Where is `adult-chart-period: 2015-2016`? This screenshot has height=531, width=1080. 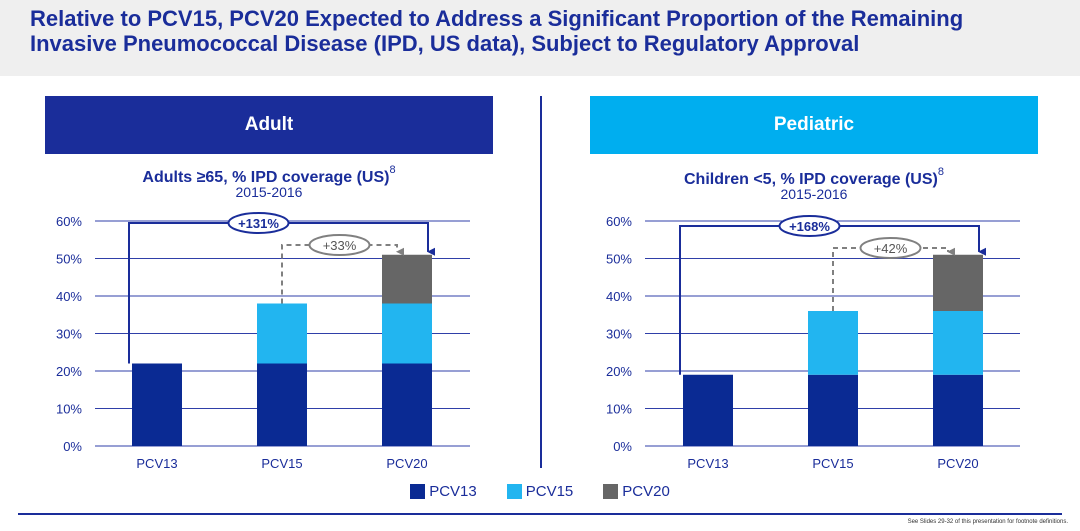
adult-chart-period: 2015-2016 is located at coordinates (269, 192).